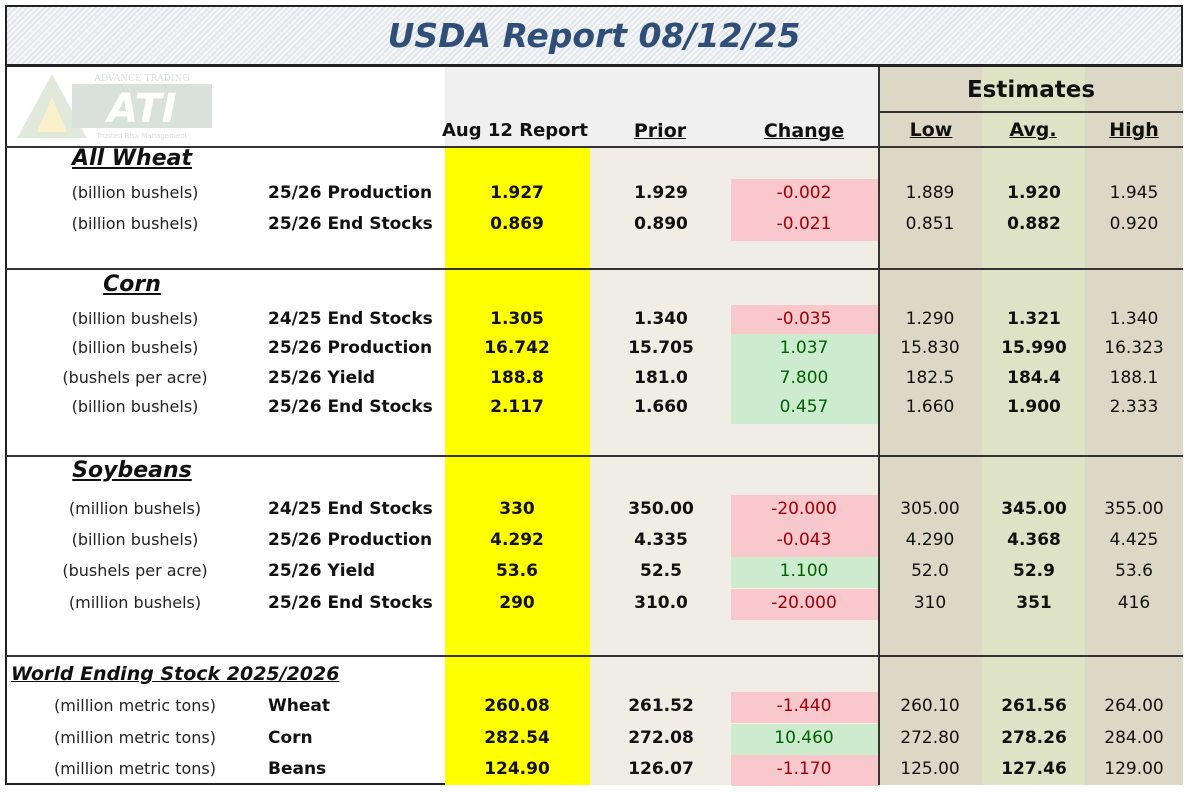 The image size is (1189, 792). What do you see at coordinates (804, 571) in the screenshot?
I see `change-value: 1.100` at bounding box center [804, 571].